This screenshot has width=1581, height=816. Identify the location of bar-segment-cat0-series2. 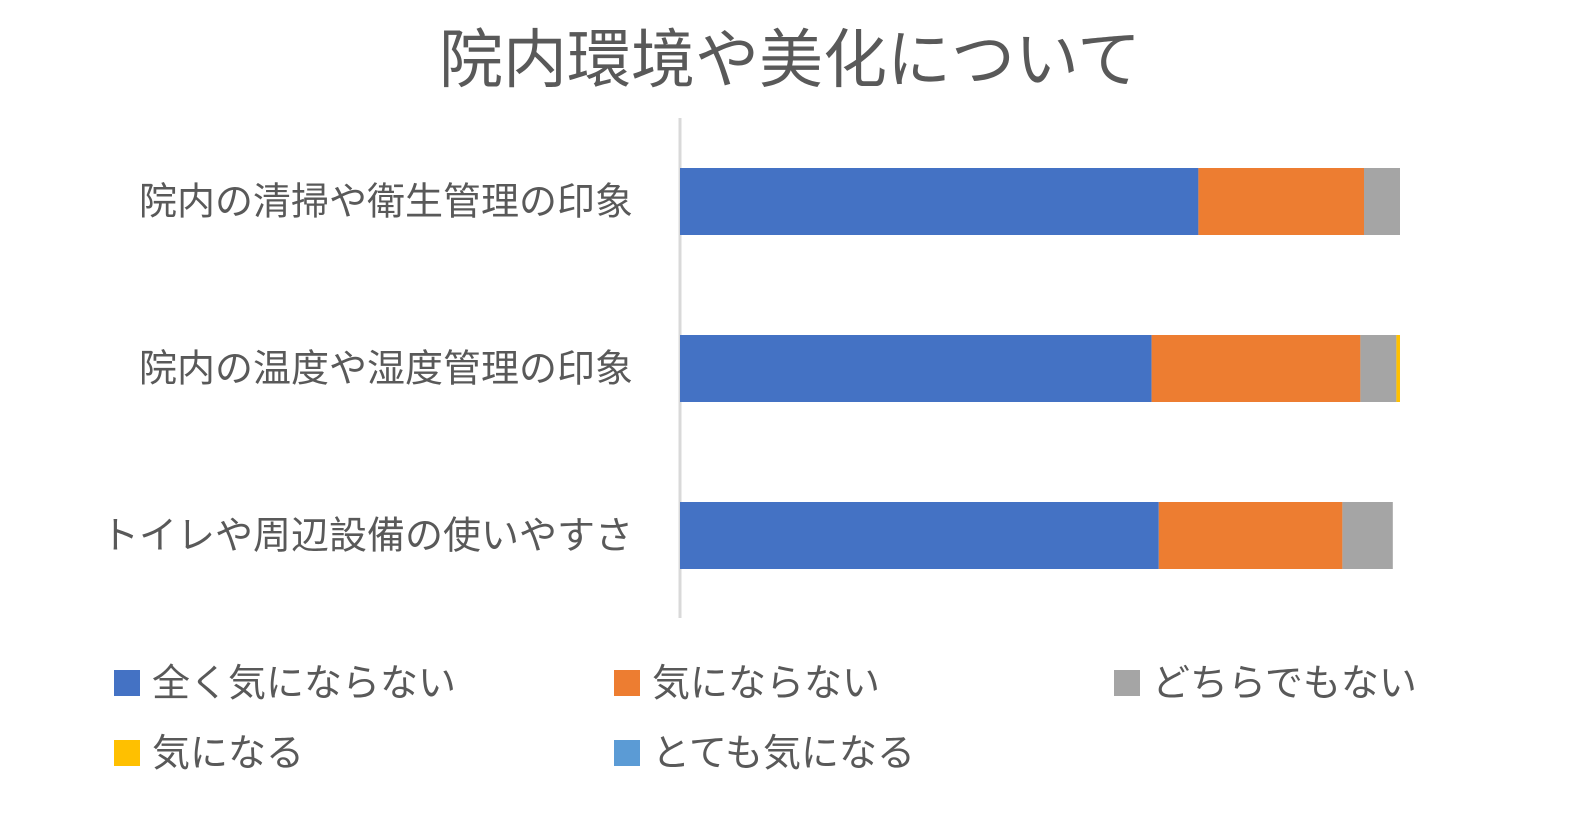
(1382, 201).